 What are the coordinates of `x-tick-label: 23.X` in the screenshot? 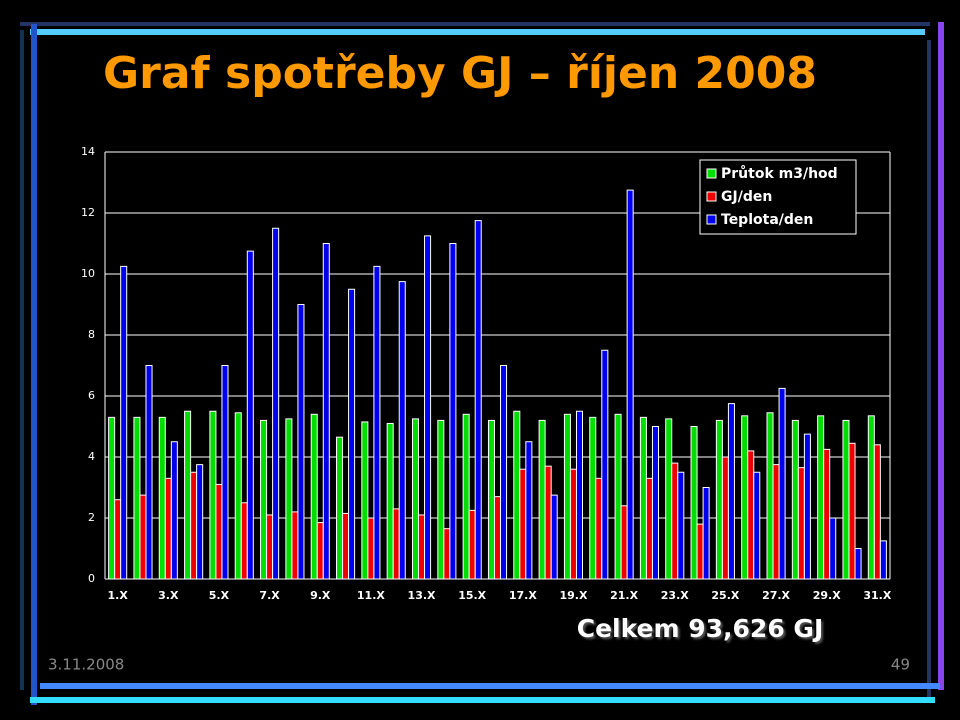 It's located at (675, 595).